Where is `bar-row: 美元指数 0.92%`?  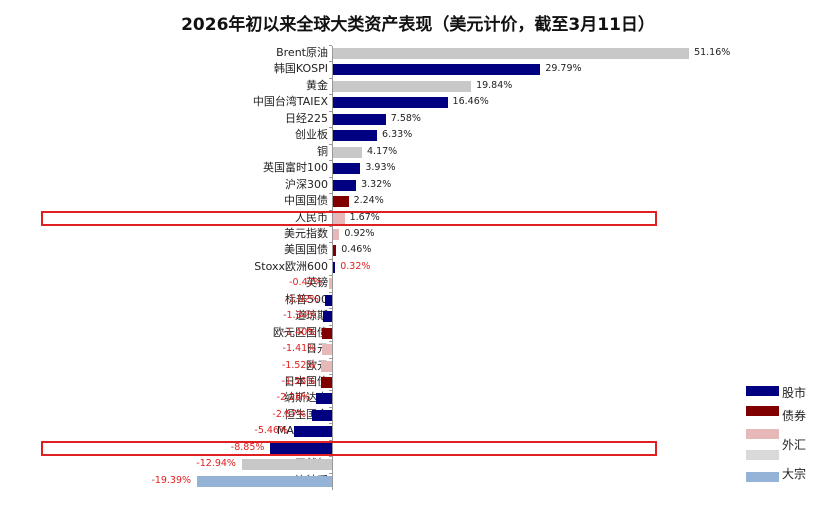 bar-row: 美元指数 0.92% is located at coordinates (418, 234).